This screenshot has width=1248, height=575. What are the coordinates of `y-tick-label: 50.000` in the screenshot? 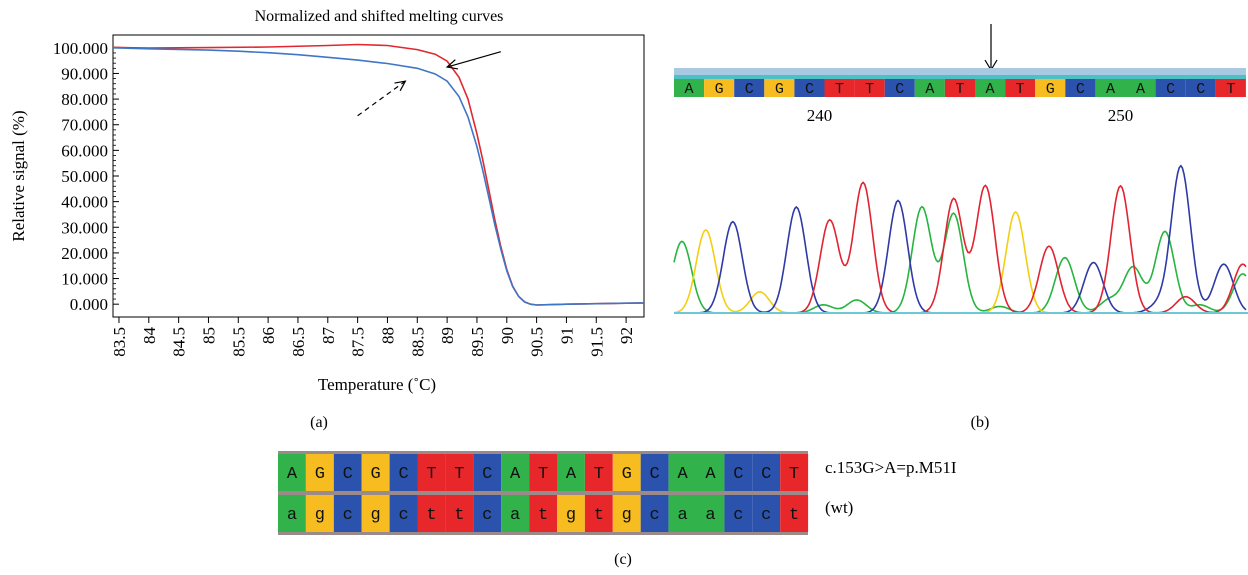 It's located at (84, 176).